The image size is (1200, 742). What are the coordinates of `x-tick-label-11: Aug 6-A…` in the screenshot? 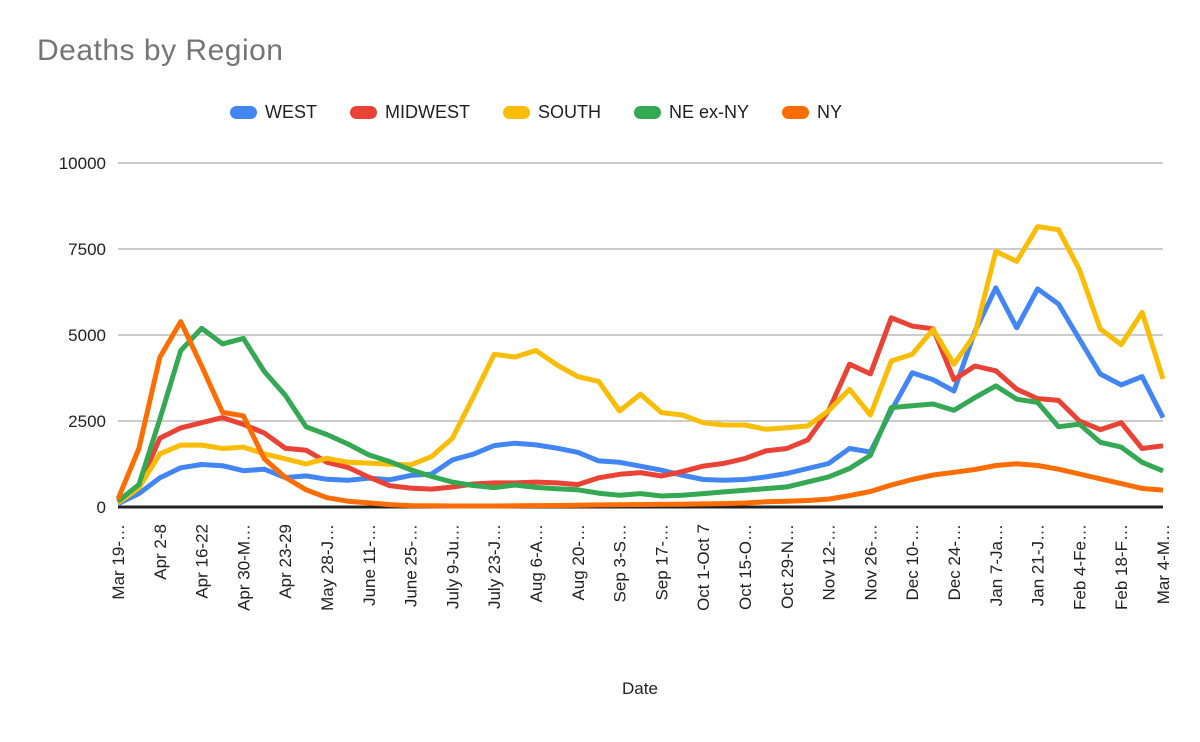 It's located at (536, 563).